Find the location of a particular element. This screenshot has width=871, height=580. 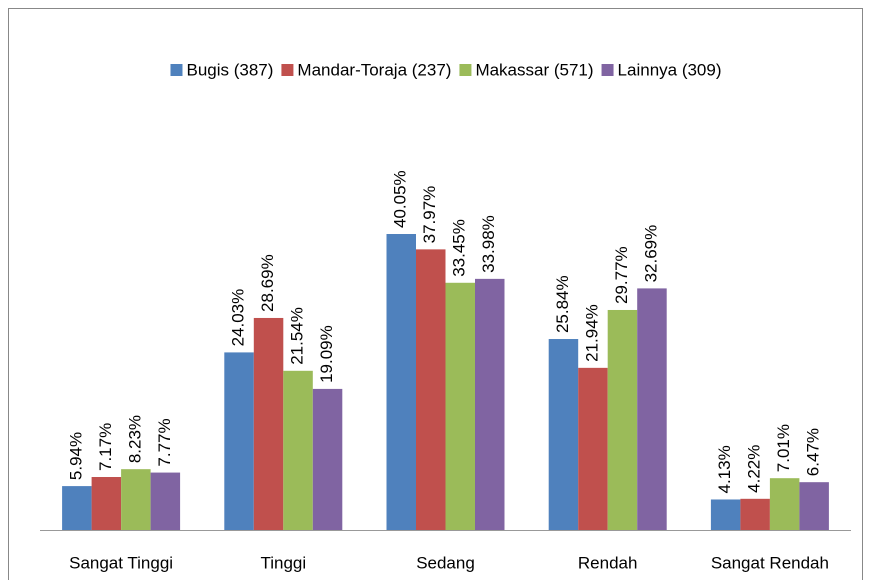

data-label: 40.05% is located at coordinates (400, 199).